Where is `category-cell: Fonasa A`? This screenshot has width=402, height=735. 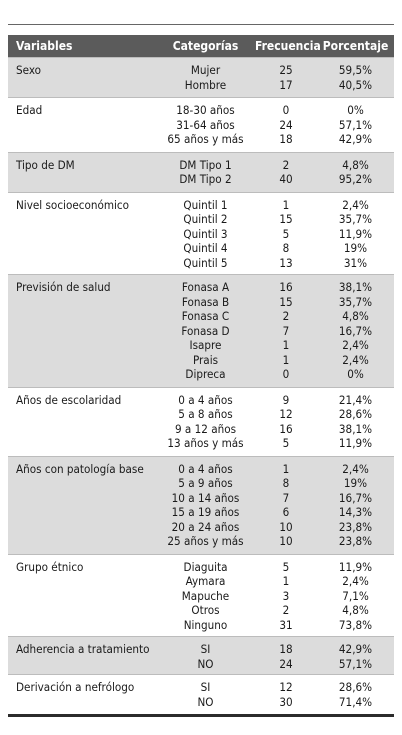 category-cell: Fonasa A is located at coordinates (205, 287).